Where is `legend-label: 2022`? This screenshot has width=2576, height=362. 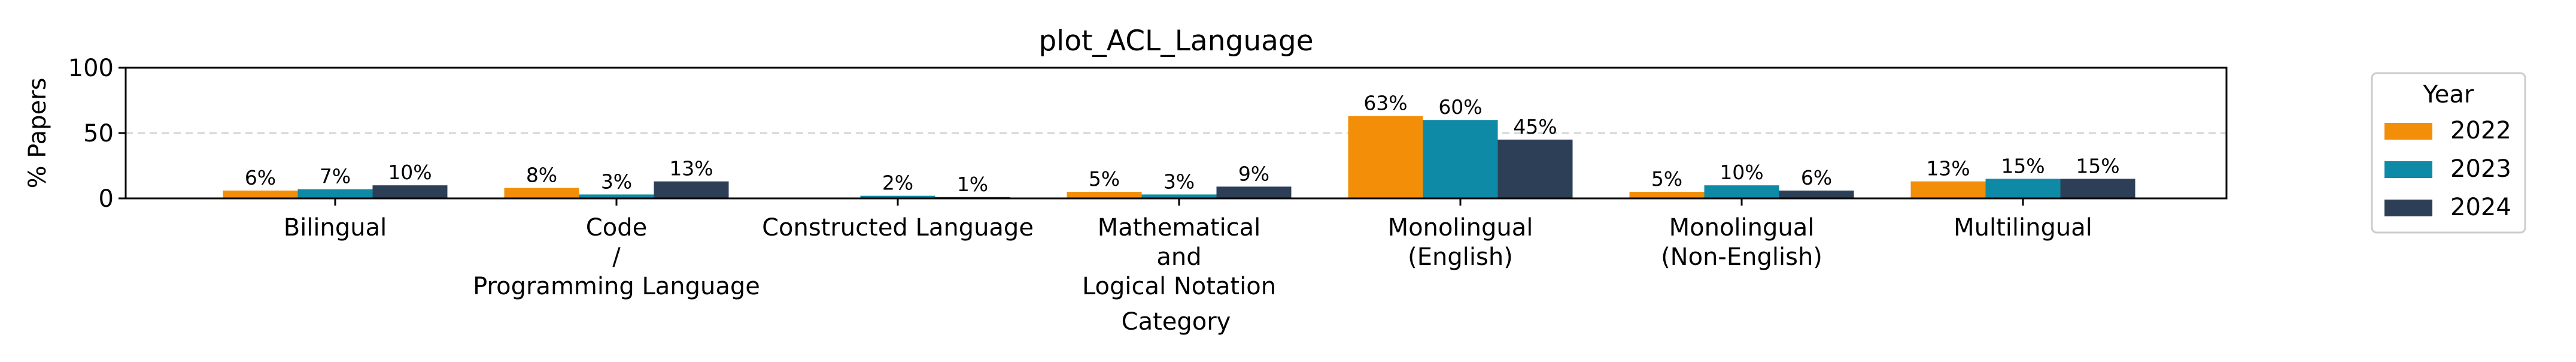
legend-label: 2022 is located at coordinates (2480, 130).